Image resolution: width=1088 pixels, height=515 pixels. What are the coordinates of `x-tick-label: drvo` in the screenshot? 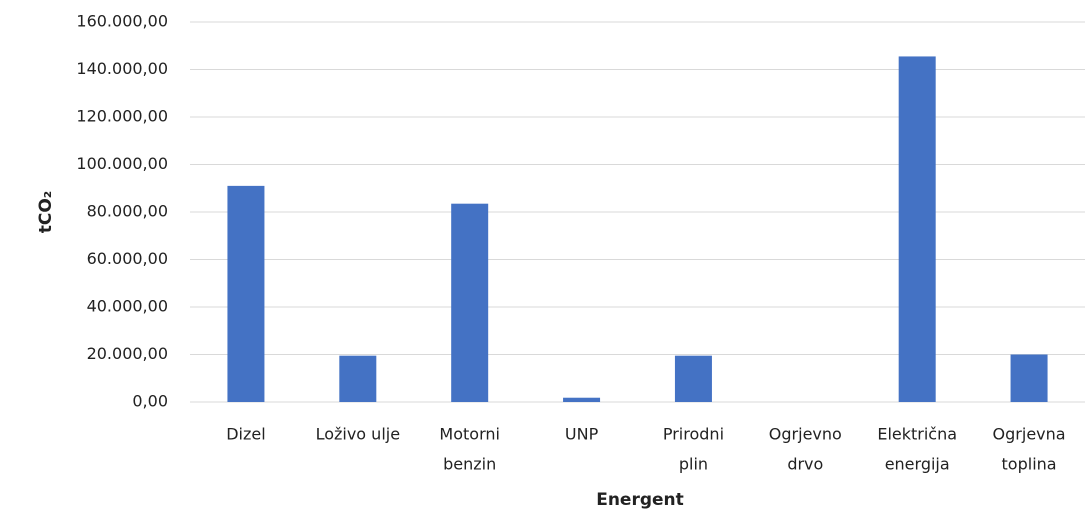 It's located at (805, 464).